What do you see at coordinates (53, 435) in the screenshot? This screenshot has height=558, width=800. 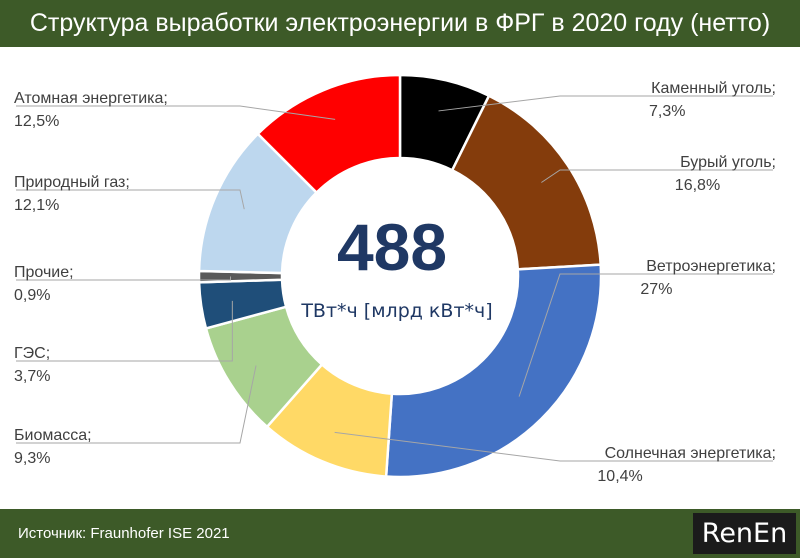 I see `slice-label-name: Биомасса;` at bounding box center [53, 435].